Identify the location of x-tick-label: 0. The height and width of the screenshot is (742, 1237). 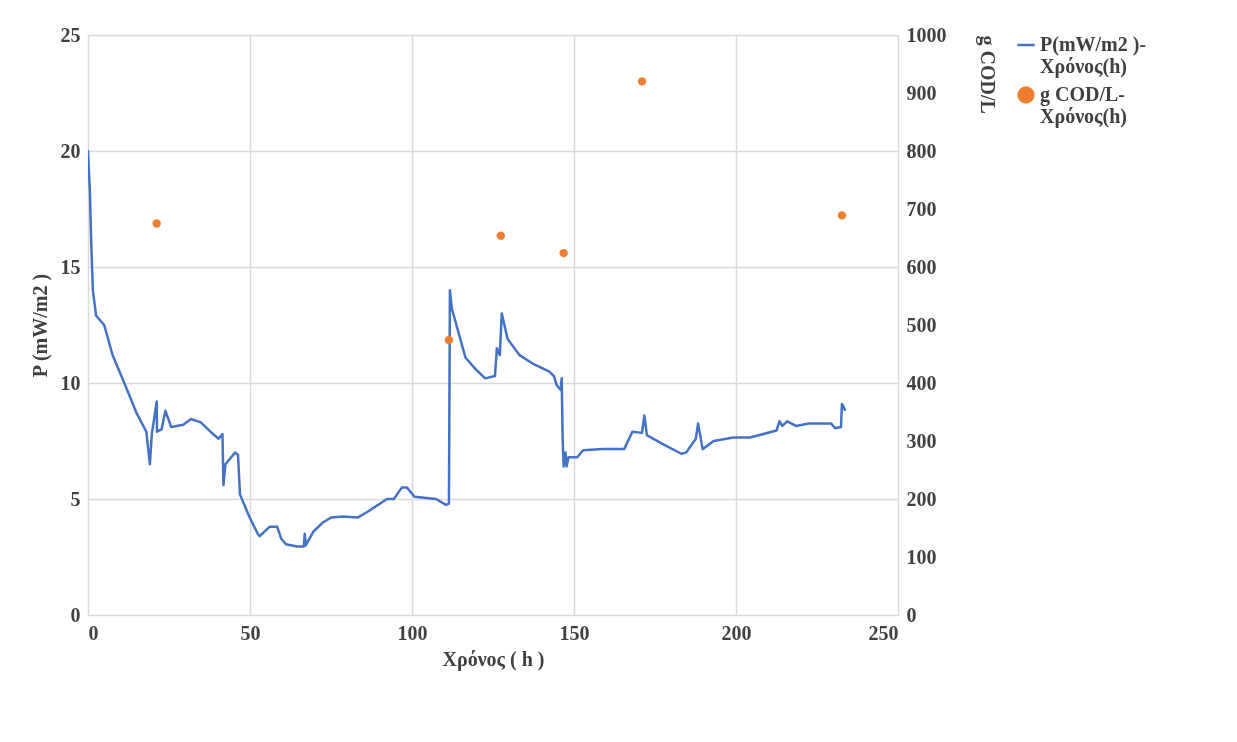
(93, 632).